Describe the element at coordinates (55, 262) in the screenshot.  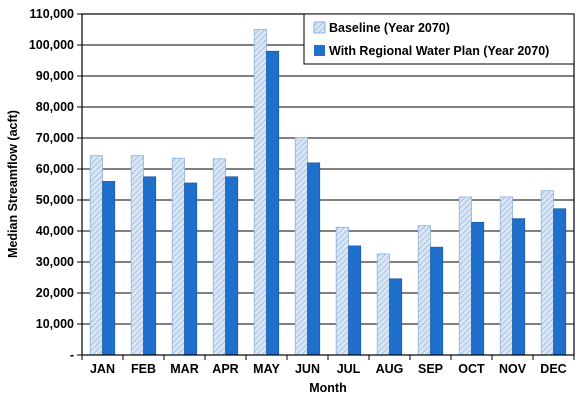
I see `y-tick-label: 30,000` at that location.